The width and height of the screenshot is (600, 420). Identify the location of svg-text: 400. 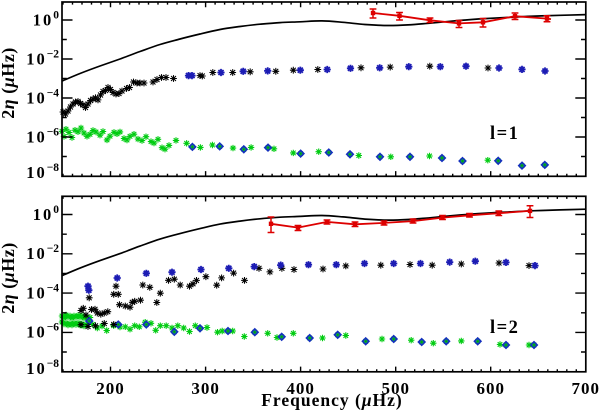
(300, 388).